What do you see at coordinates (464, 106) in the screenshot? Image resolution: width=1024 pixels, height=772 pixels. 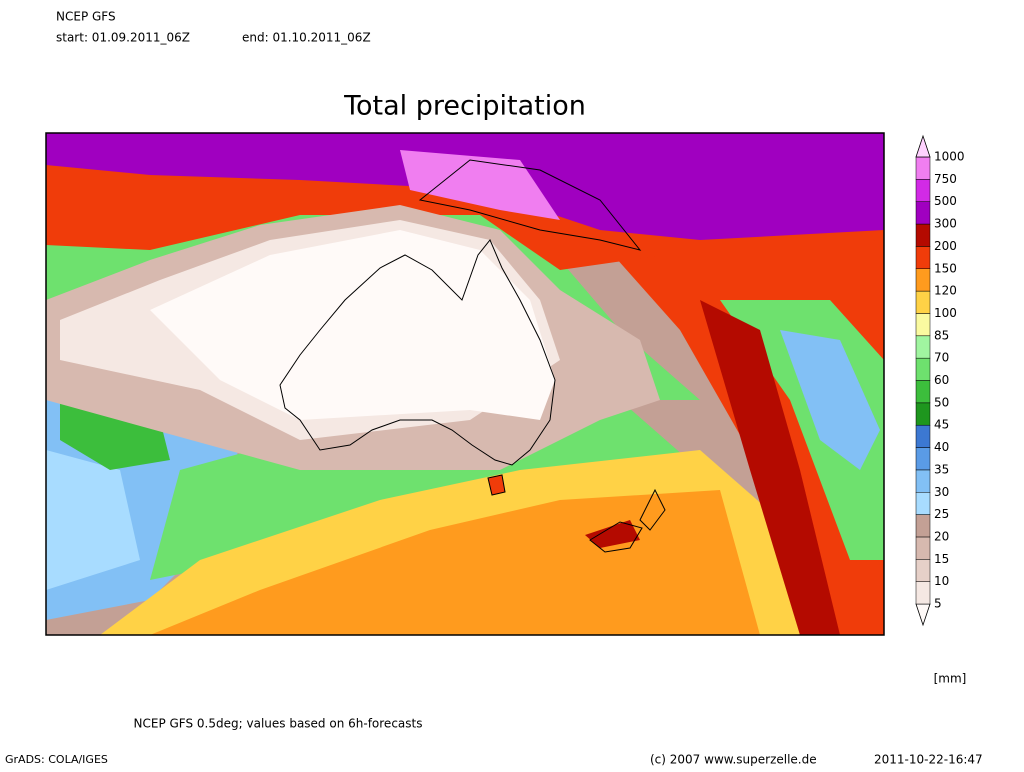 I see `map-title: Total precipitation` at bounding box center [464, 106].